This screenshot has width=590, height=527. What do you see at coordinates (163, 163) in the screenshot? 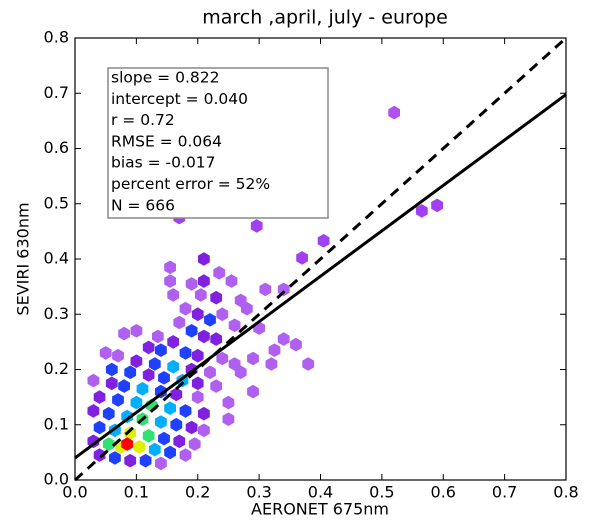
I see `stat-annotation: bias = -0.017` at bounding box center [163, 163].